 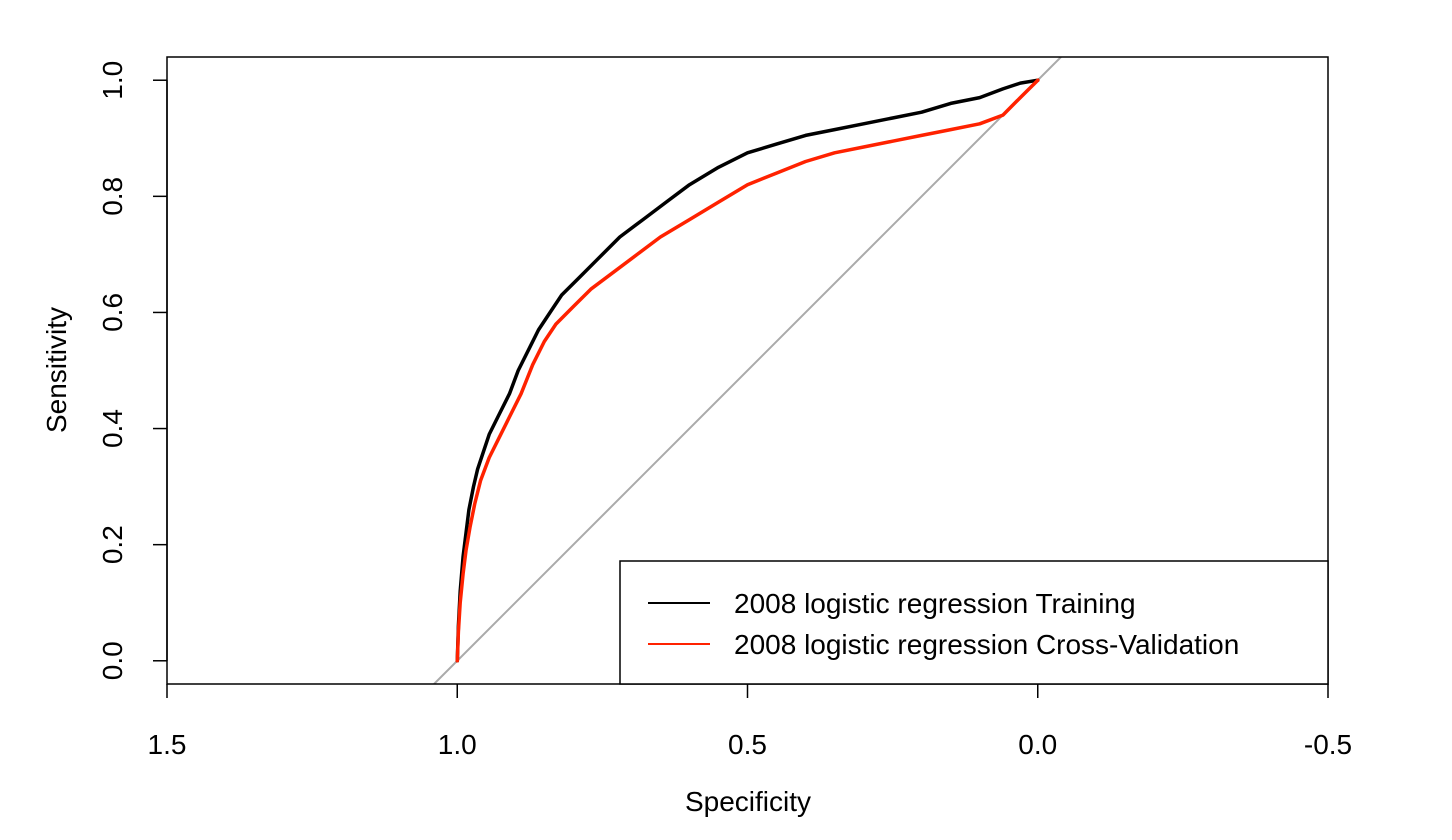 What do you see at coordinates (1328, 744) in the screenshot?
I see `x-tick-label: -0.5` at bounding box center [1328, 744].